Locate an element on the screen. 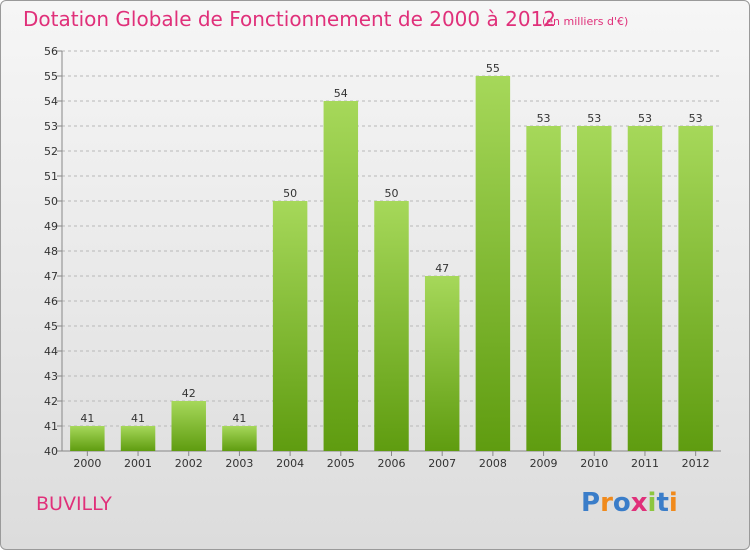 The height and width of the screenshot is (550, 750). y-tick-label: 45 is located at coordinates (51, 326).